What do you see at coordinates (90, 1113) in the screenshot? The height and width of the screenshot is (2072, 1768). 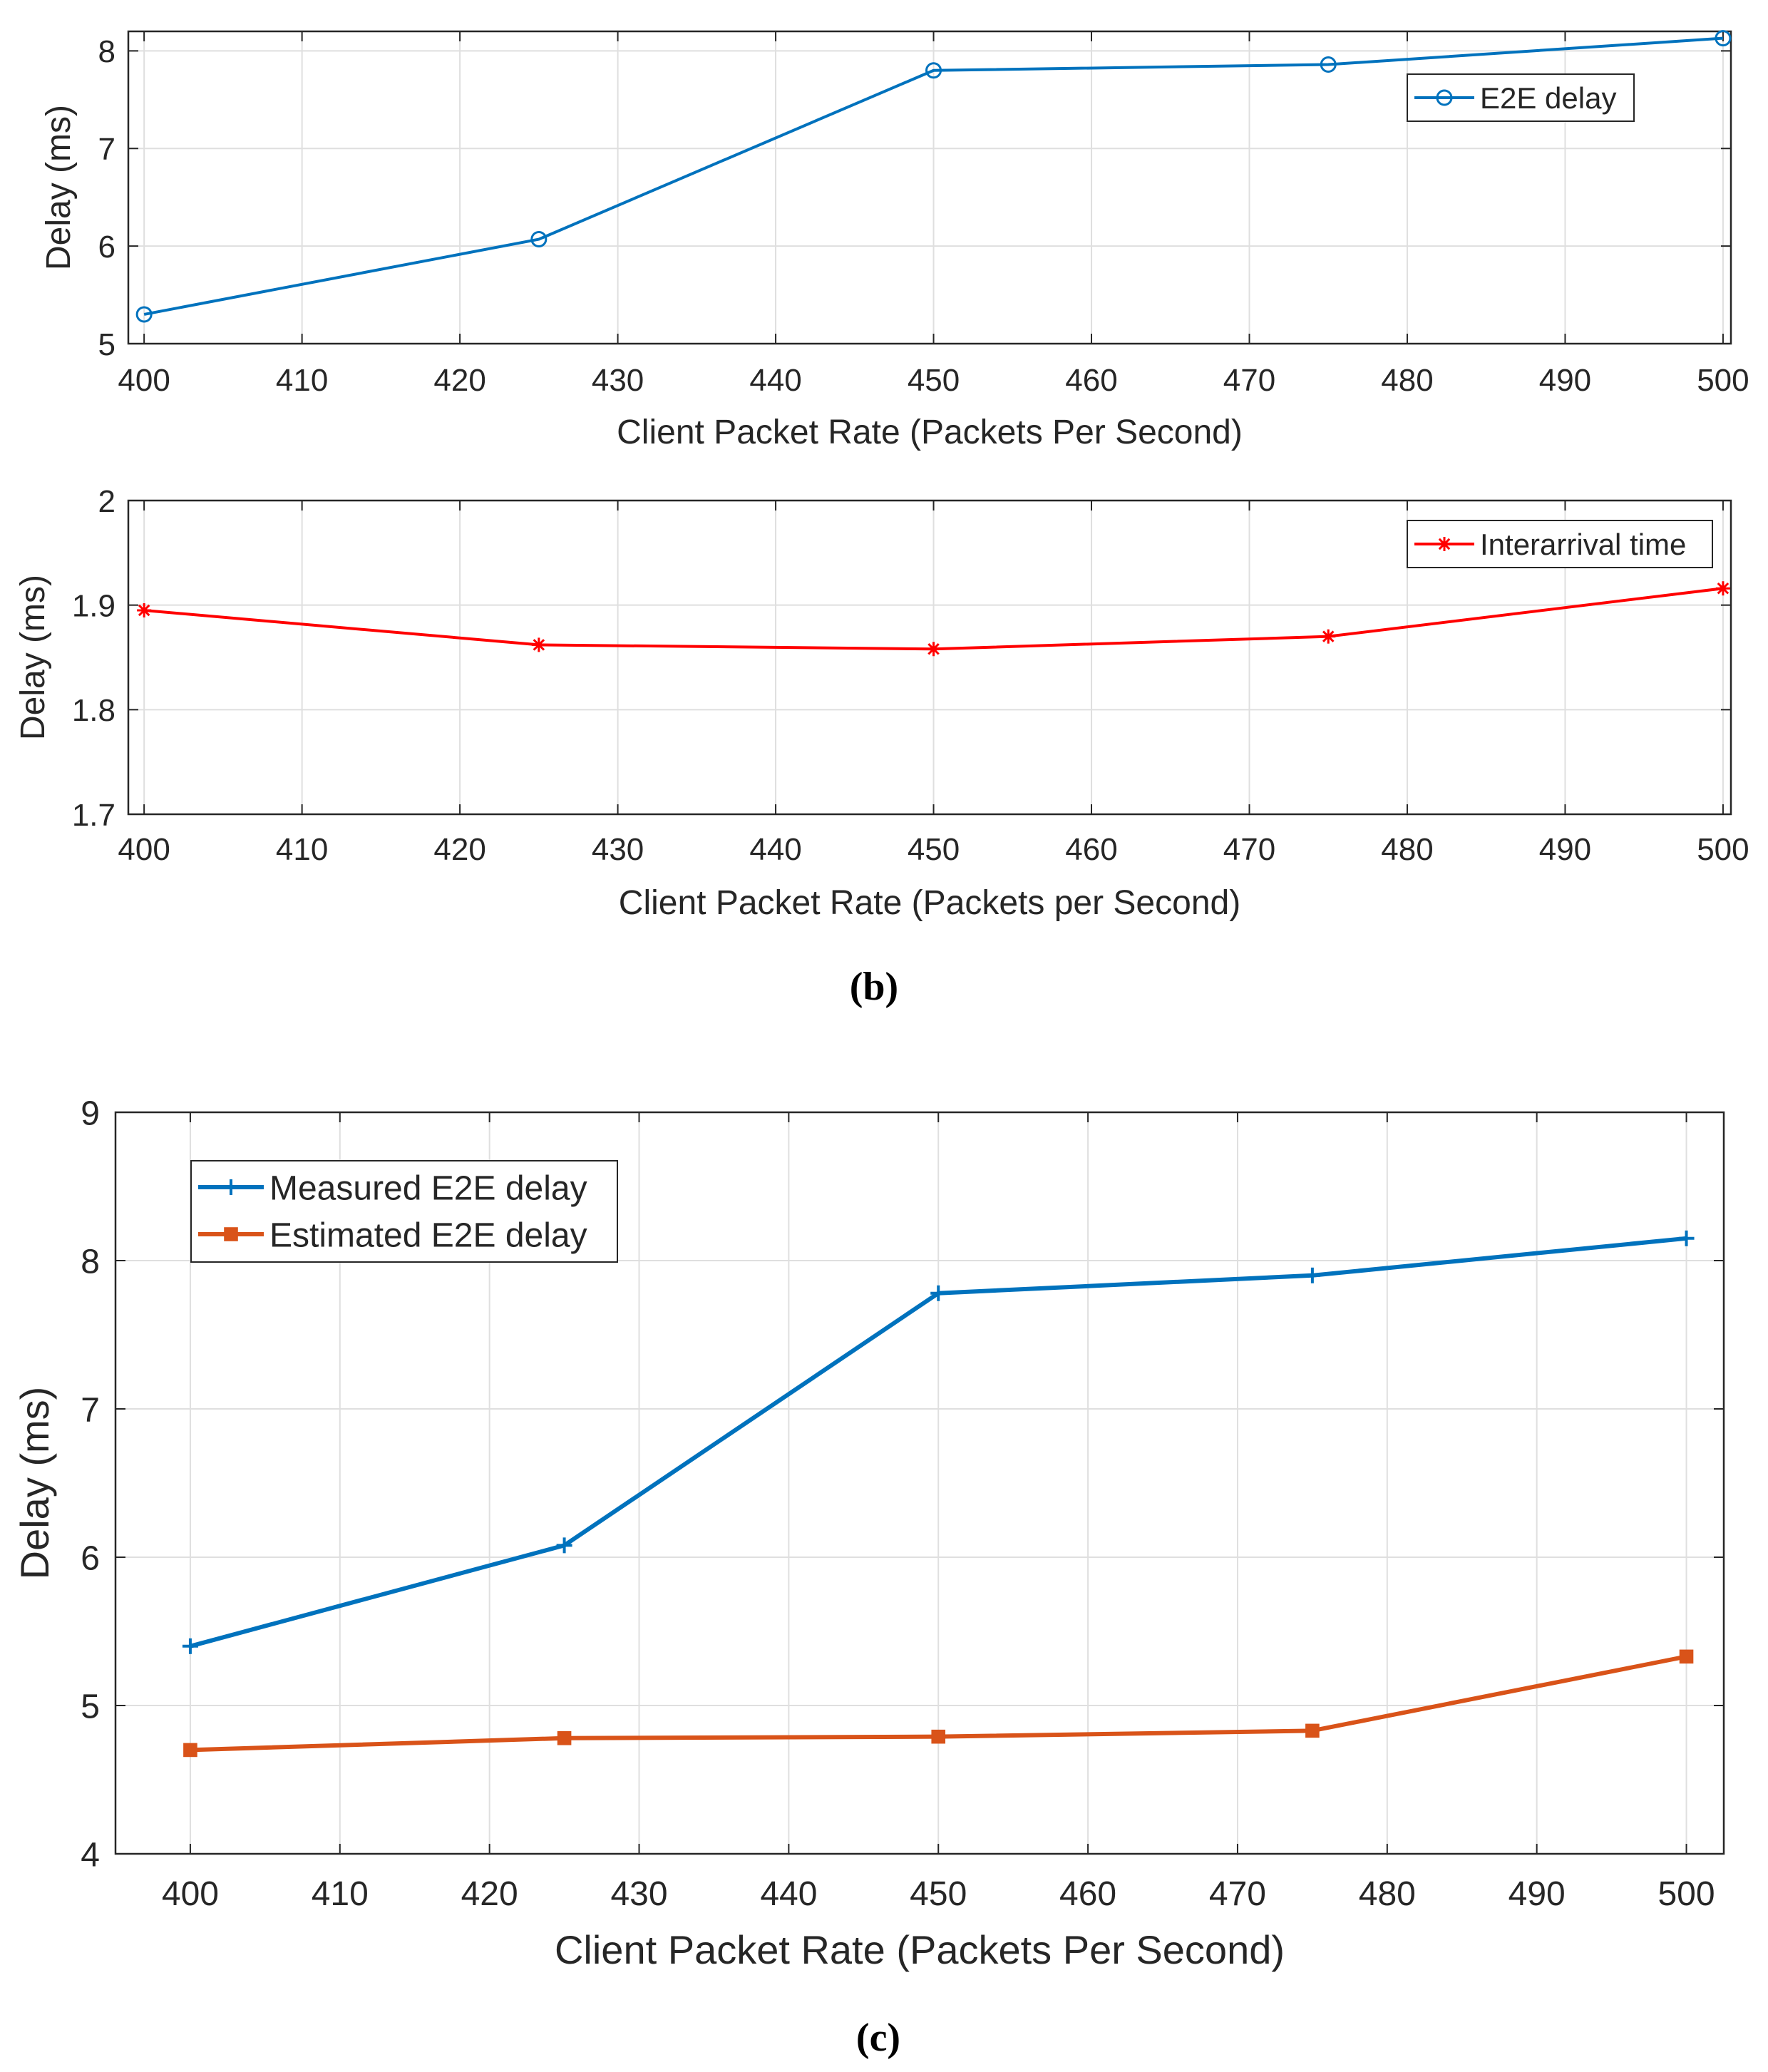 I see `y-tick-label: 9` at bounding box center [90, 1113].